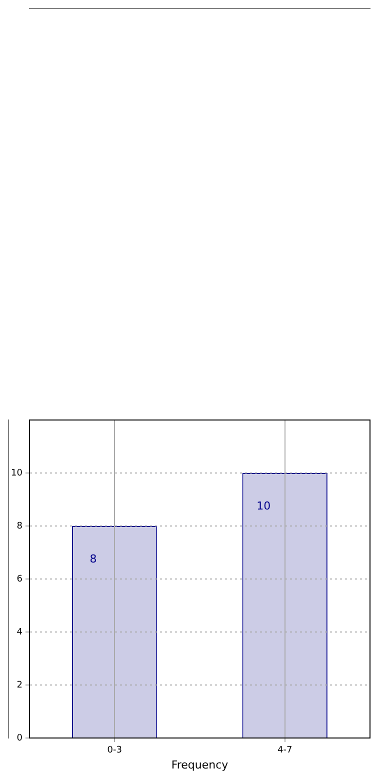 The height and width of the screenshot is (780, 390). I want to click on y-tick-label: 8, so click(19, 526).